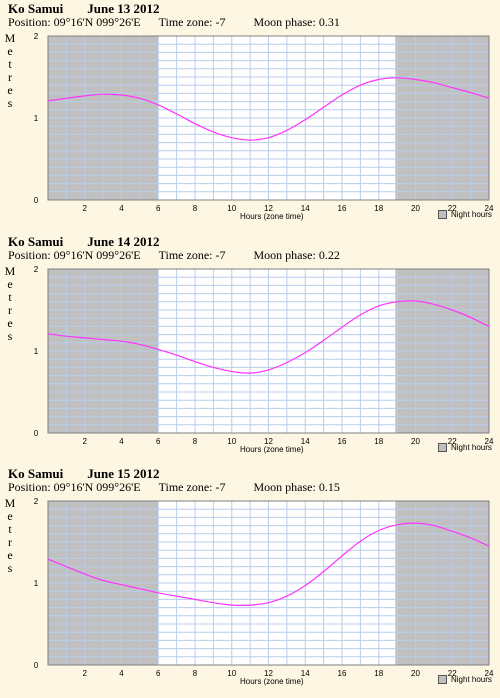 This screenshot has height=698, width=500. I want to click on chart-title: Ko Samui June 14 2012, so click(84, 242).